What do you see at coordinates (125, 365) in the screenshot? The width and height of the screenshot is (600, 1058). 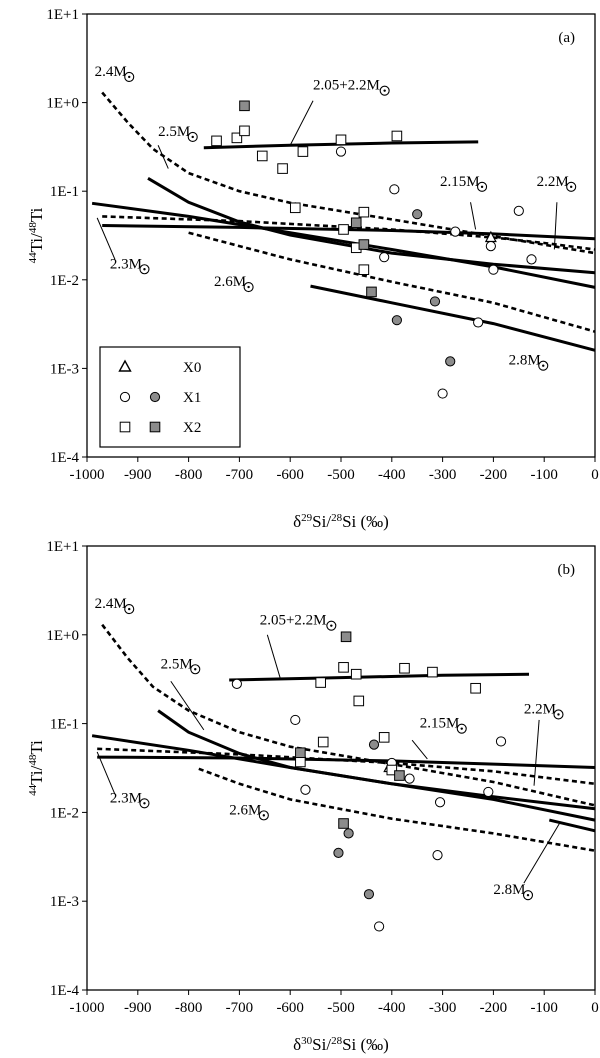 I see `legend-marker-x0` at bounding box center [125, 365].